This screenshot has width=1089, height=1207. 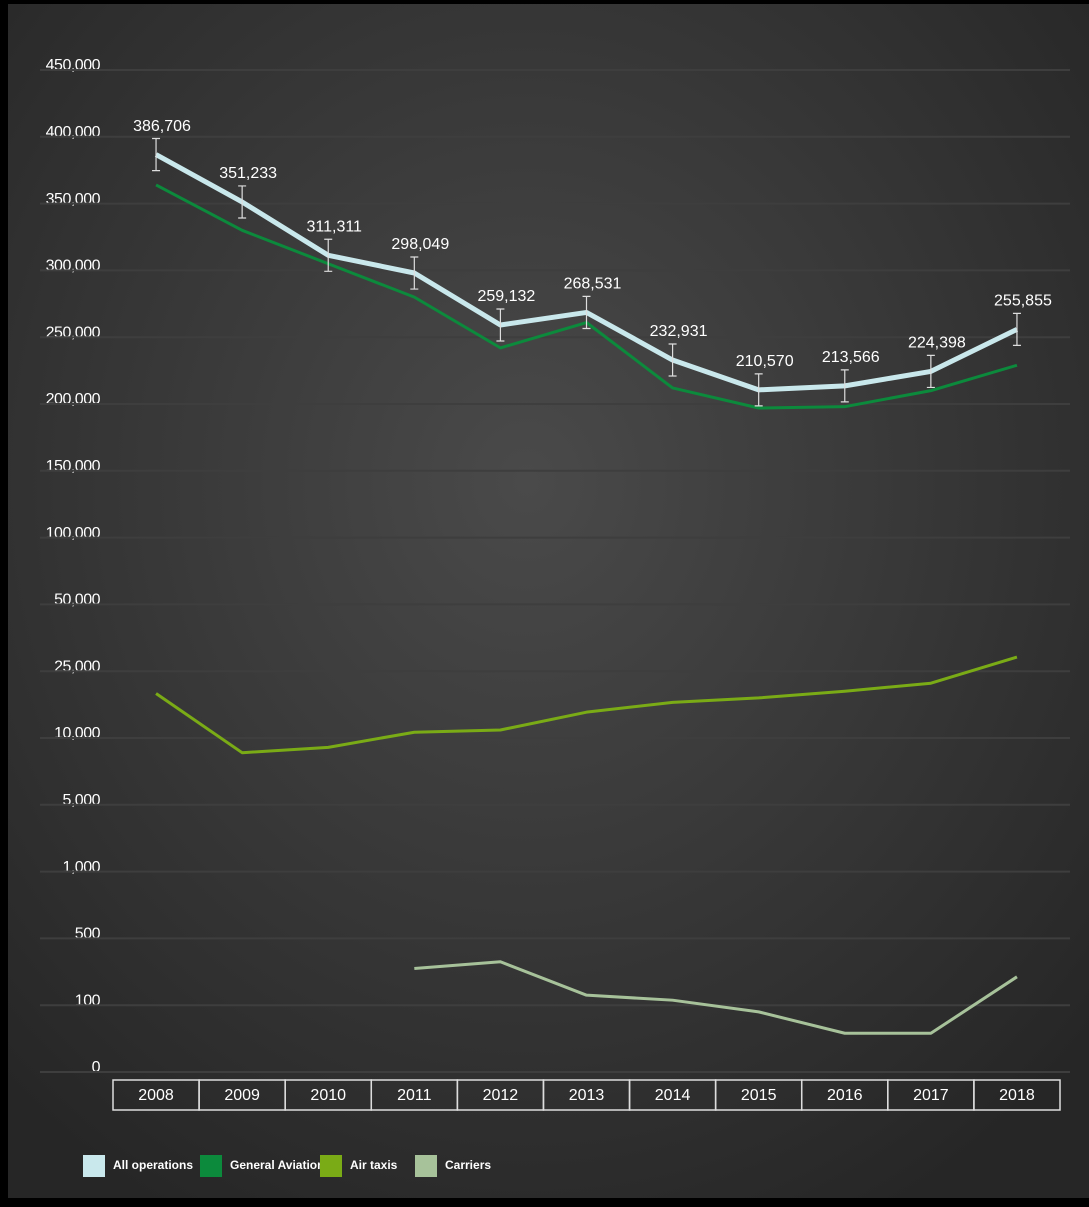 I want to click on data-label: 351,233, so click(x=248, y=173).